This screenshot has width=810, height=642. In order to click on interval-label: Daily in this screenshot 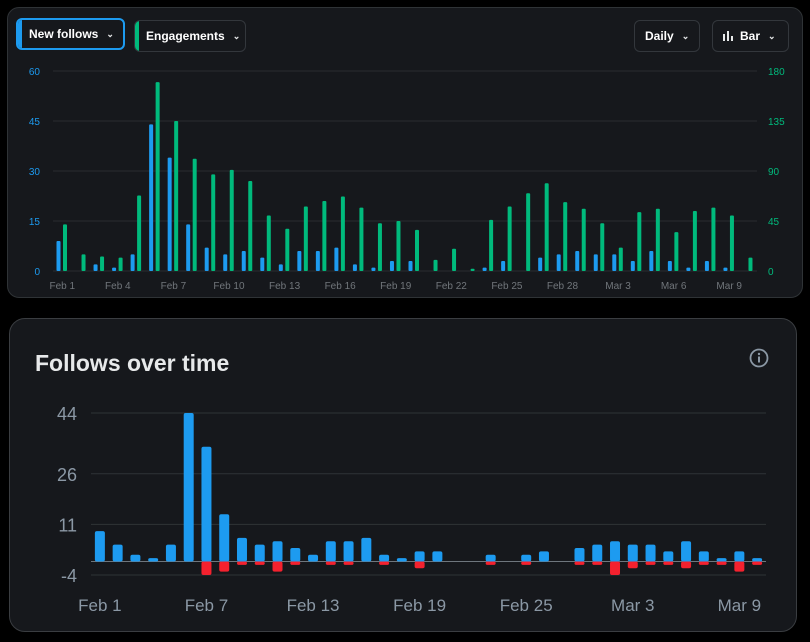, I will do `click(659, 36)`.